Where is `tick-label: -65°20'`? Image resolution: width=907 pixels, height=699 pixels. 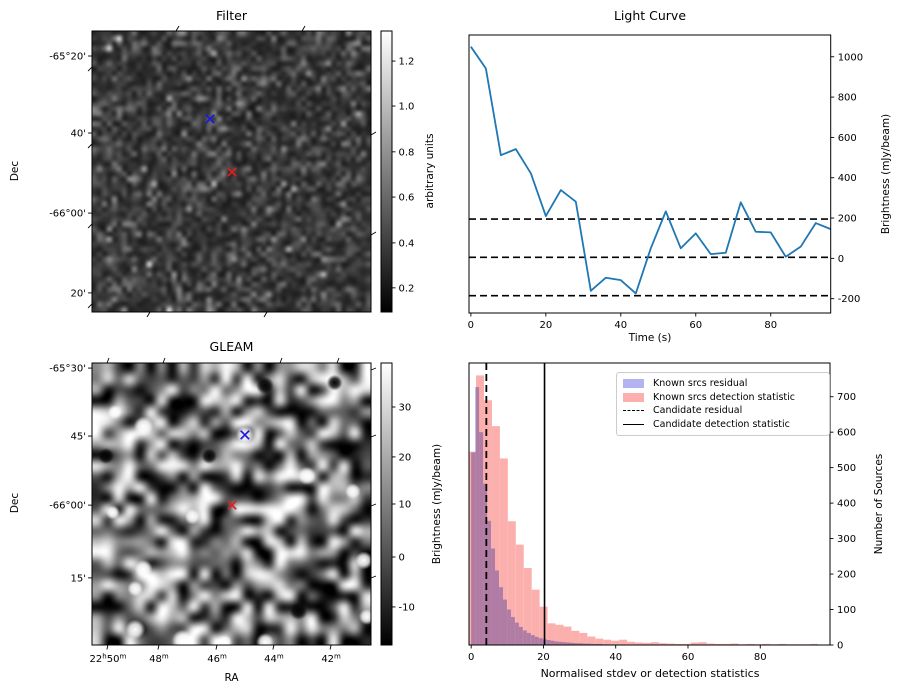 tick-label: -65°20' is located at coordinates (67, 57).